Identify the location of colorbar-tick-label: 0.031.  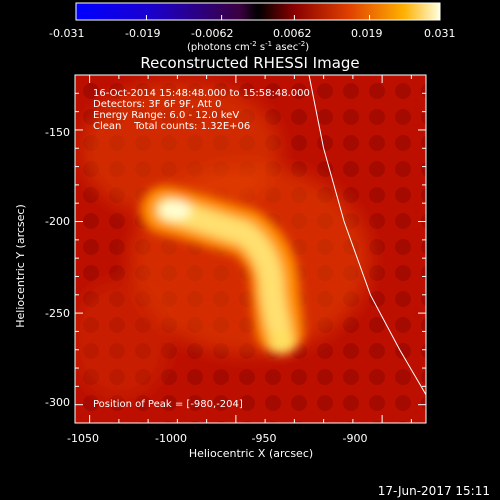
(440, 33).